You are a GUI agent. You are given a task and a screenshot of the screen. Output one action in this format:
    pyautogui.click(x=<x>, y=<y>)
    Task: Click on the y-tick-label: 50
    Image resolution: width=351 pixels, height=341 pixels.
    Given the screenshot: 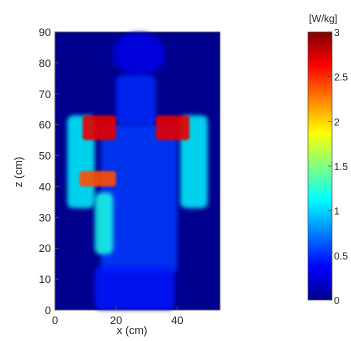 What is the action you would take?
    pyautogui.click(x=45, y=157)
    